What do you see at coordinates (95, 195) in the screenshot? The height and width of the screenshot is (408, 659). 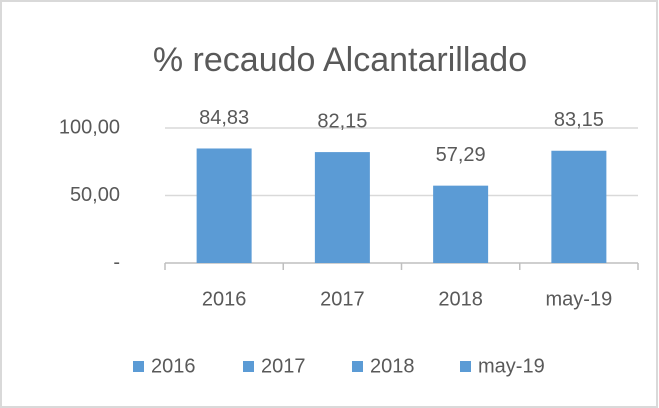 I see `y-tick-label: 50,00` at bounding box center [95, 195].